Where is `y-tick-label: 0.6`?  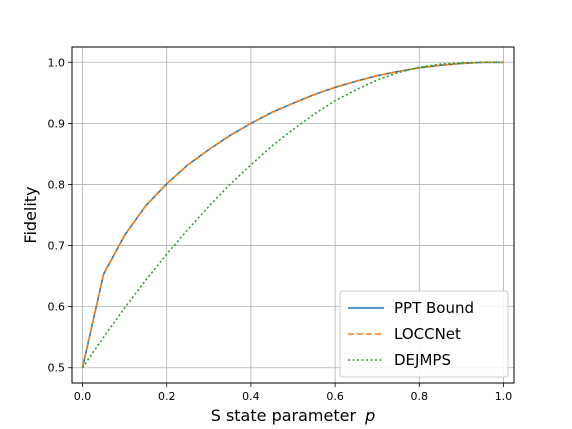
y-tick-label: 0.6 is located at coordinates (57, 307).